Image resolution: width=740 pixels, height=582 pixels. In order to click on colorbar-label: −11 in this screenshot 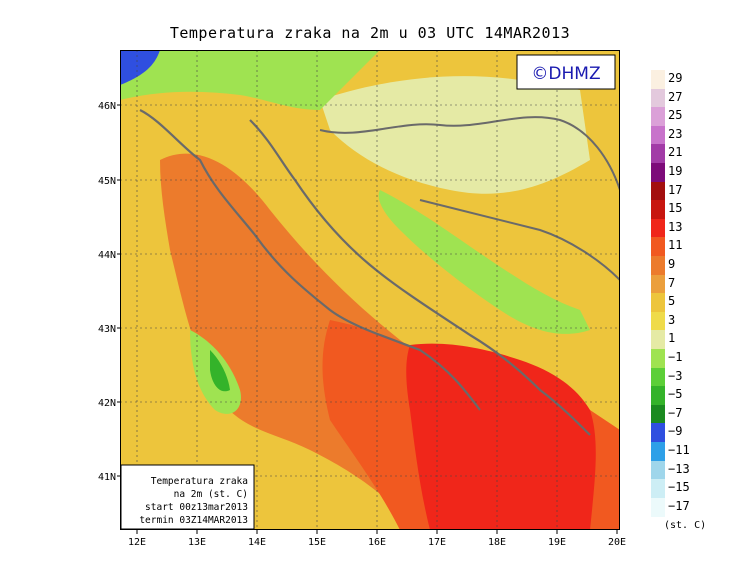, I will do `click(679, 450)`.